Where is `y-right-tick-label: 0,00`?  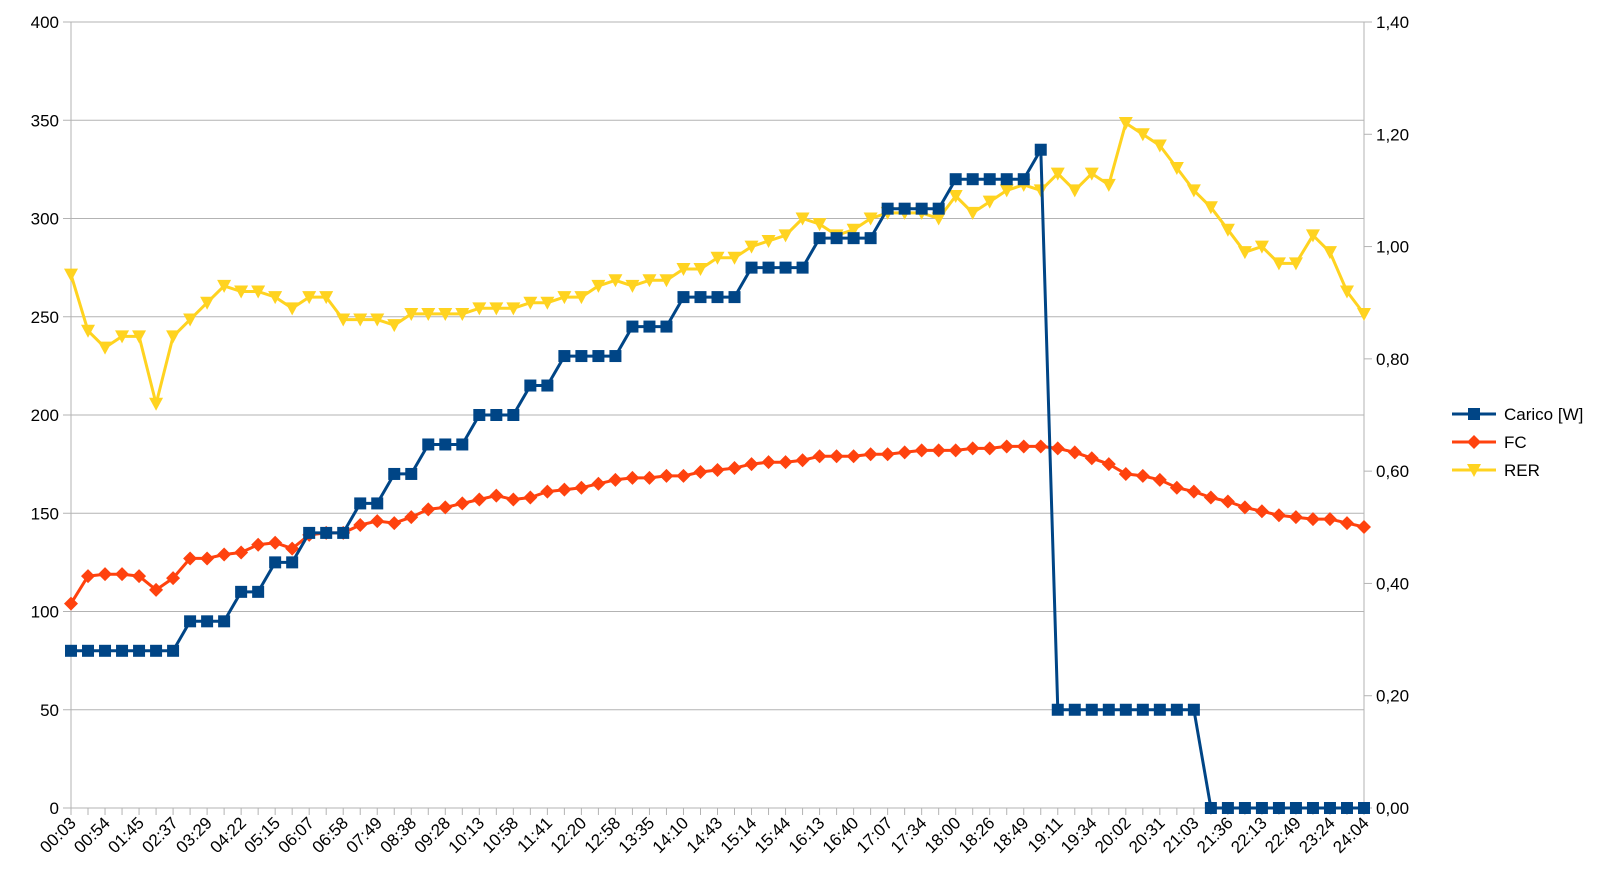
y-right-tick-label: 0,00 is located at coordinates (1392, 808).